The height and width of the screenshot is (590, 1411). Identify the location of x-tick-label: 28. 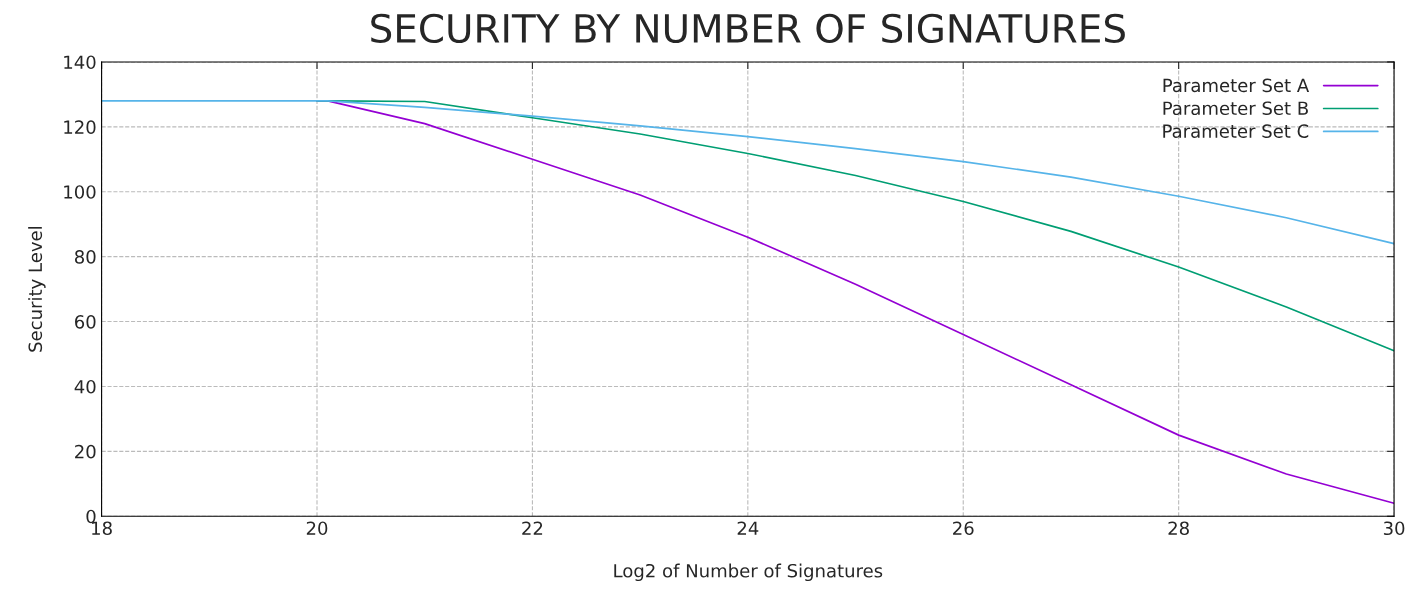
(1178, 528).